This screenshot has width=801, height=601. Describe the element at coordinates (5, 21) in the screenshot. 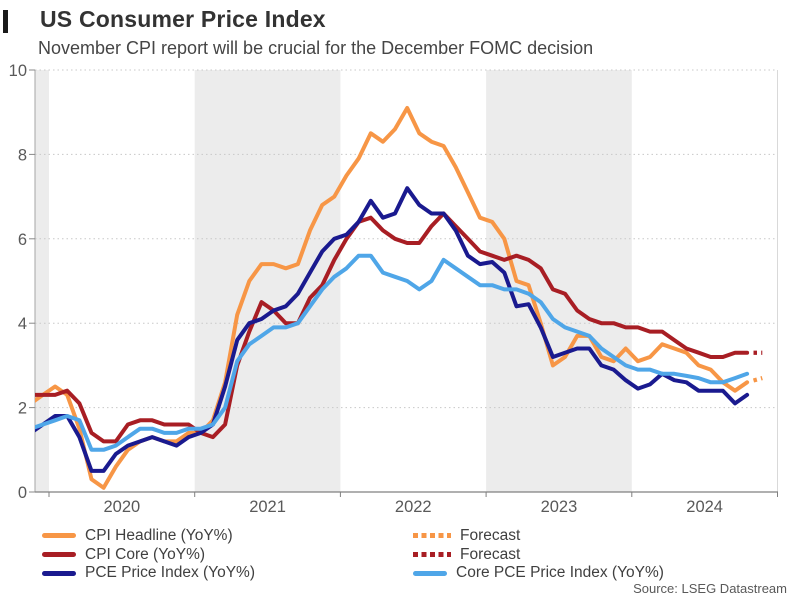

I see `title-accent-bar` at that location.